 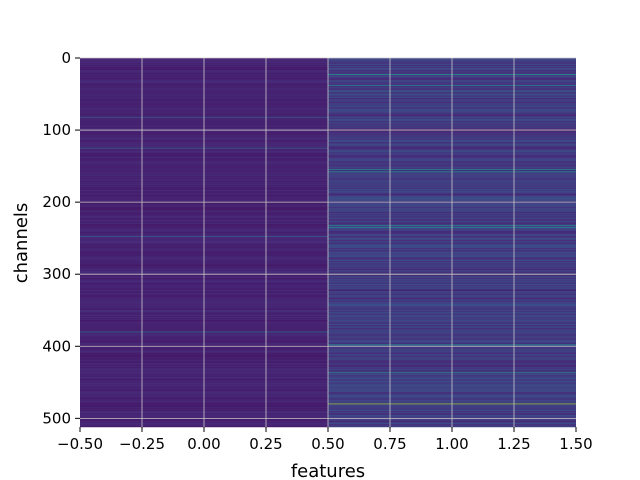 I want to click on y-axis-label: channels, so click(x=21, y=243).